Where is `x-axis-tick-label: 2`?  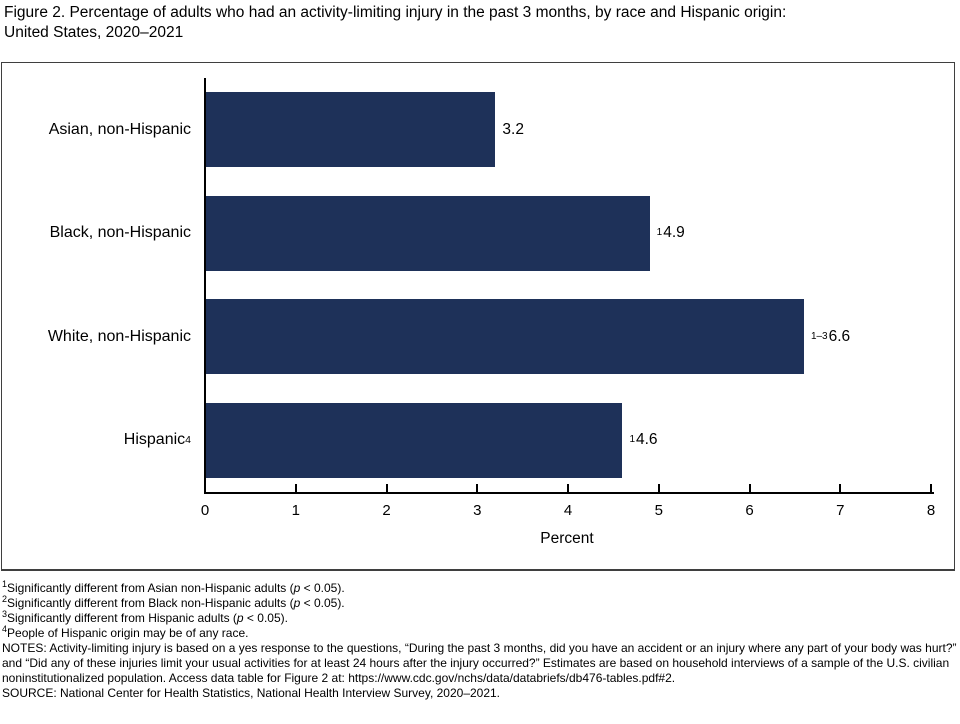 x-axis-tick-label: 2 is located at coordinates (386, 510).